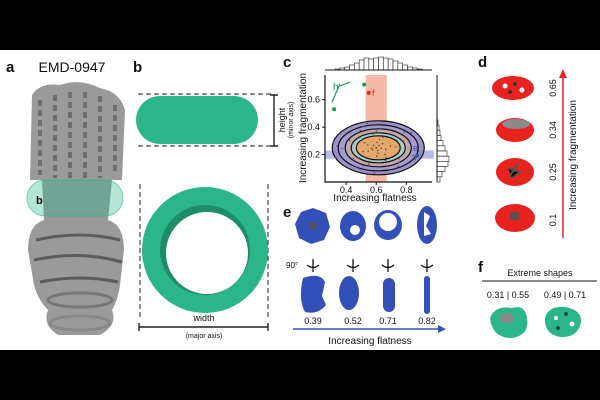  I want to click on annotation-h-arrows, so click(341, 92).